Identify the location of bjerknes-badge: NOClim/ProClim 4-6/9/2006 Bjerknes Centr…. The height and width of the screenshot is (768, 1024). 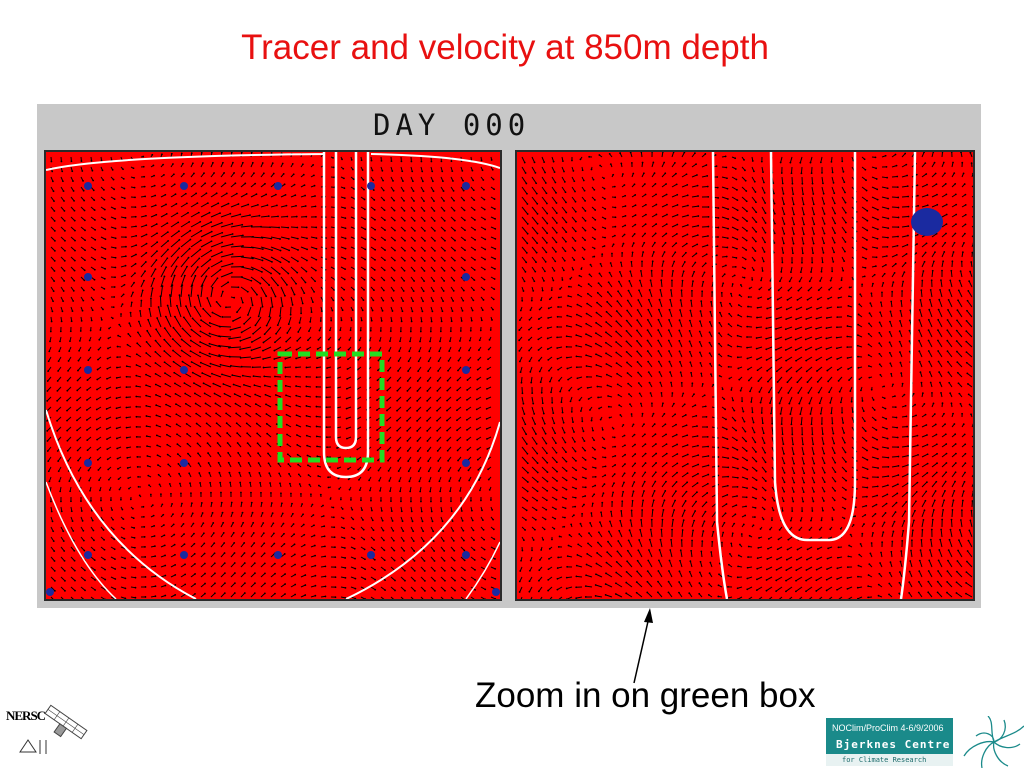
(924, 742).